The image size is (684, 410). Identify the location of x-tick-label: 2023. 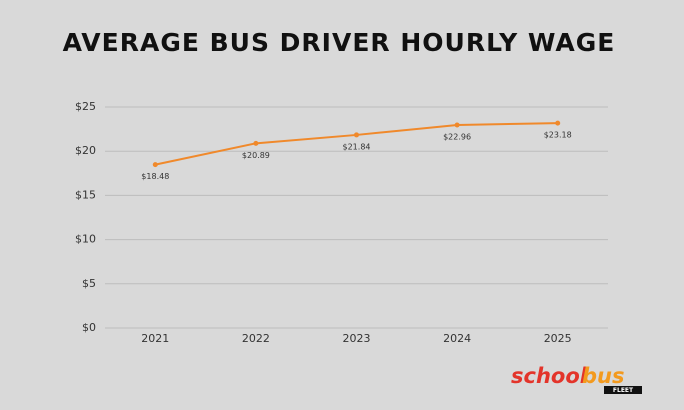
(357, 338).